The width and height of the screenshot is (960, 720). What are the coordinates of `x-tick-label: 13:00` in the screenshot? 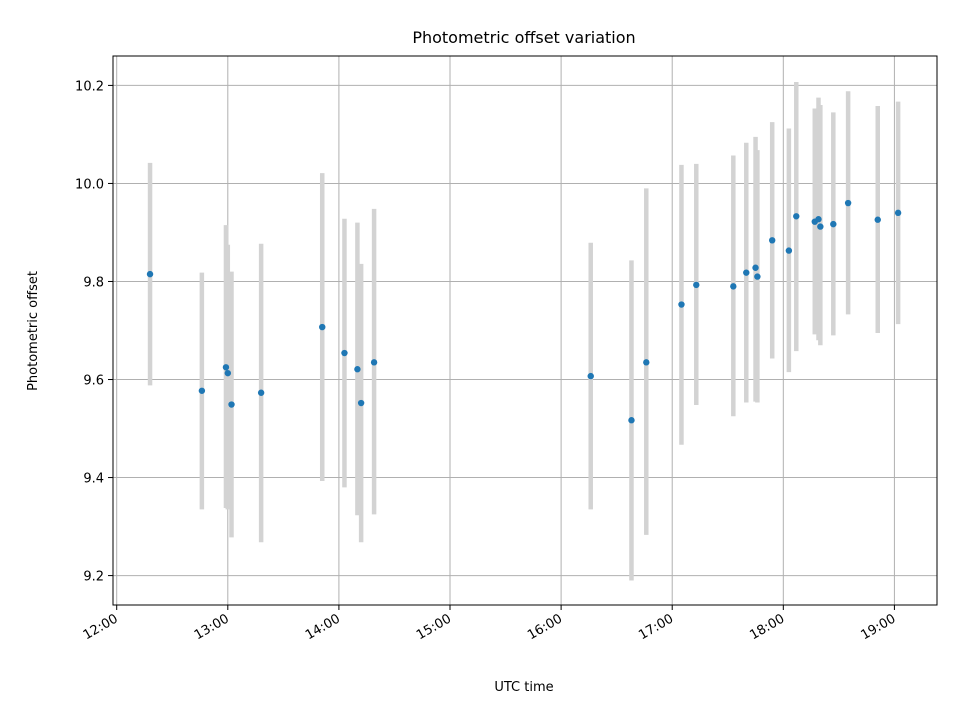 It's located at (212, 627).